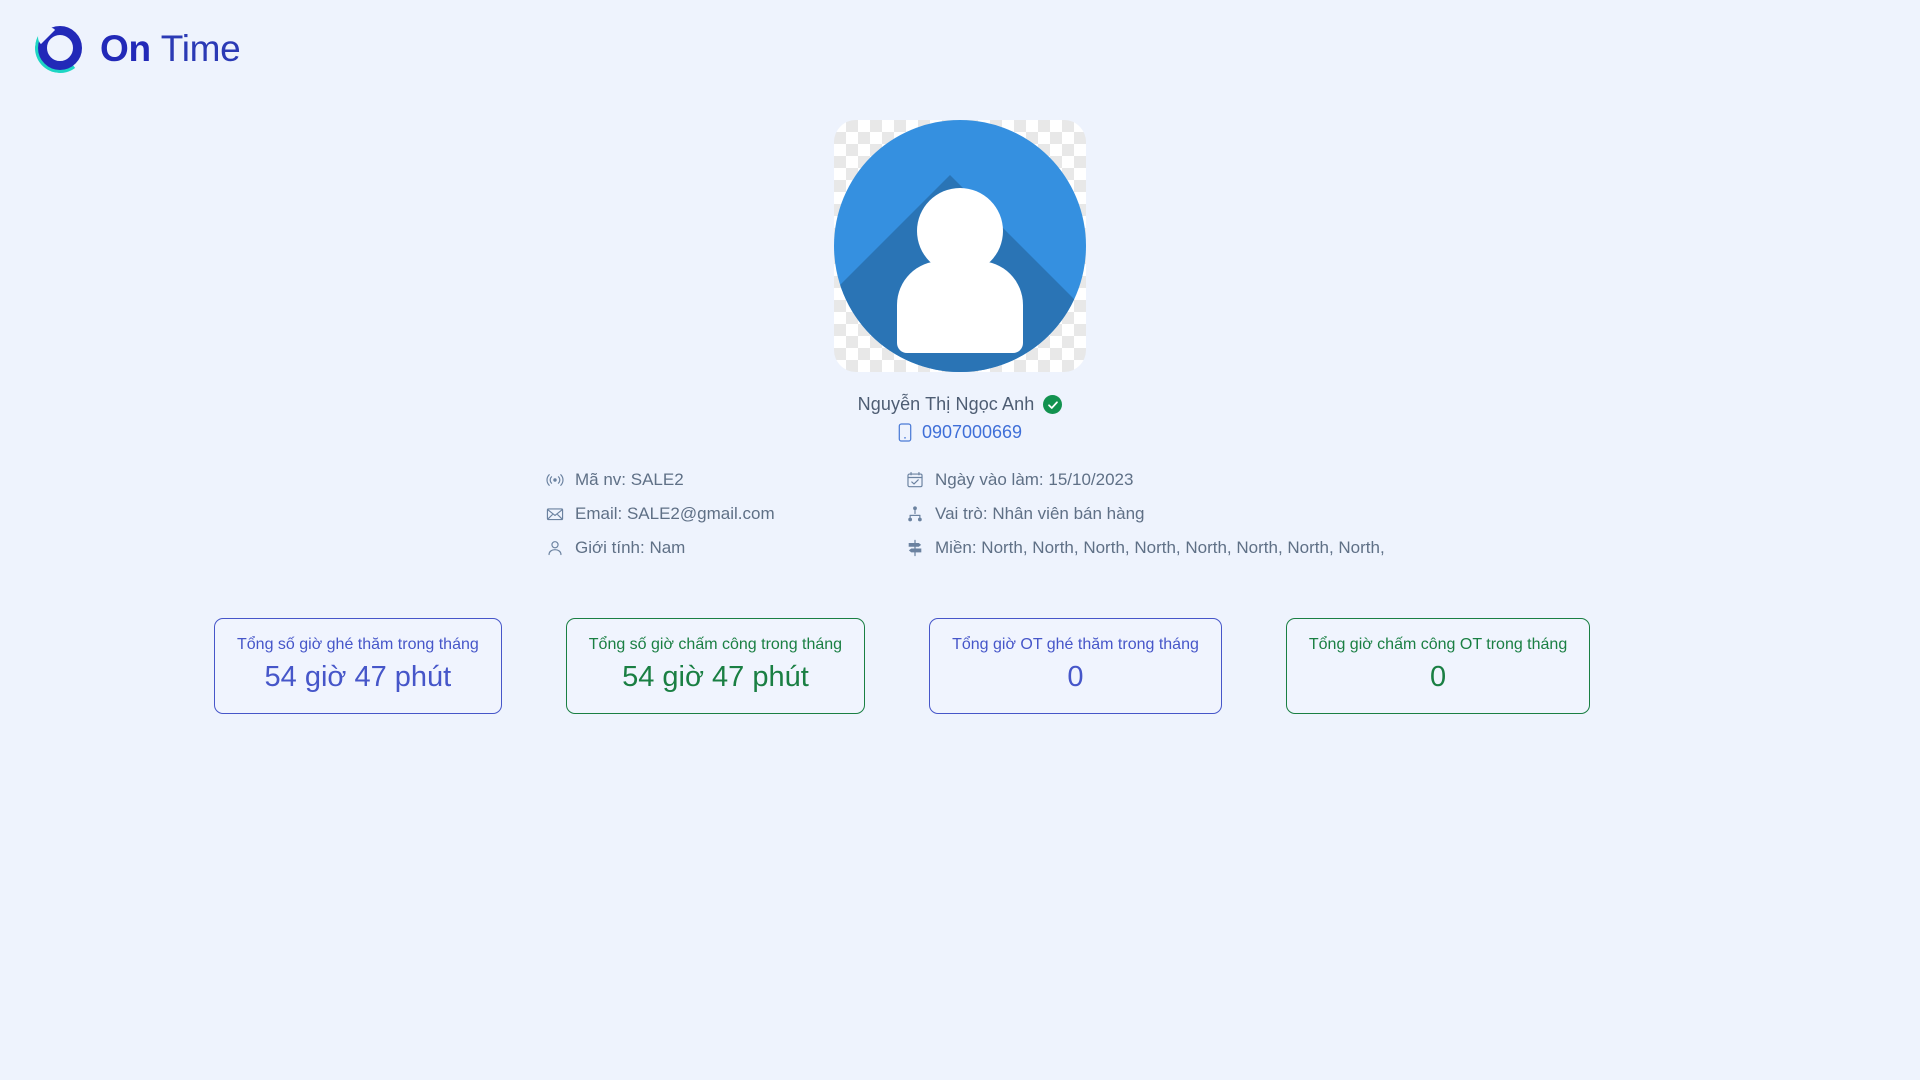  What do you see at coordinates (629, 479) in the screenshot?
I see `info-employee-code-text: Mã nv: SALE2` at bounding box center [629, 479].